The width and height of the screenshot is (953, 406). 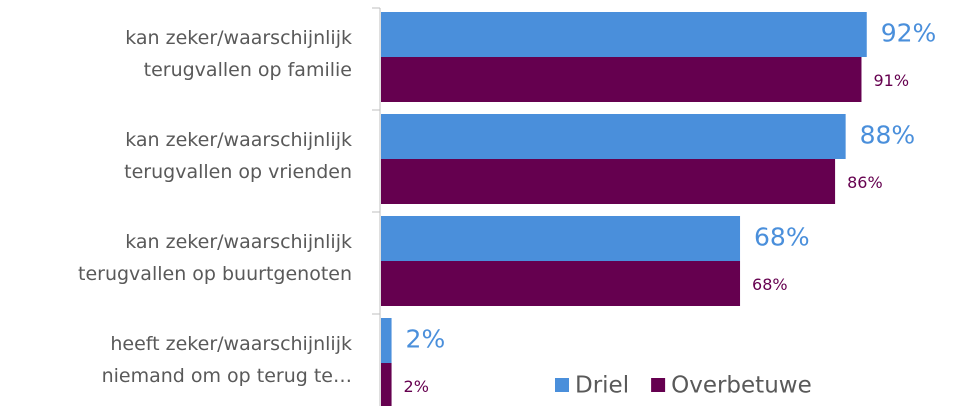 What do you see at coordinates (891, 80) in the screenshot?
I see `value-label: 91%` at bounding box center [891, 80].